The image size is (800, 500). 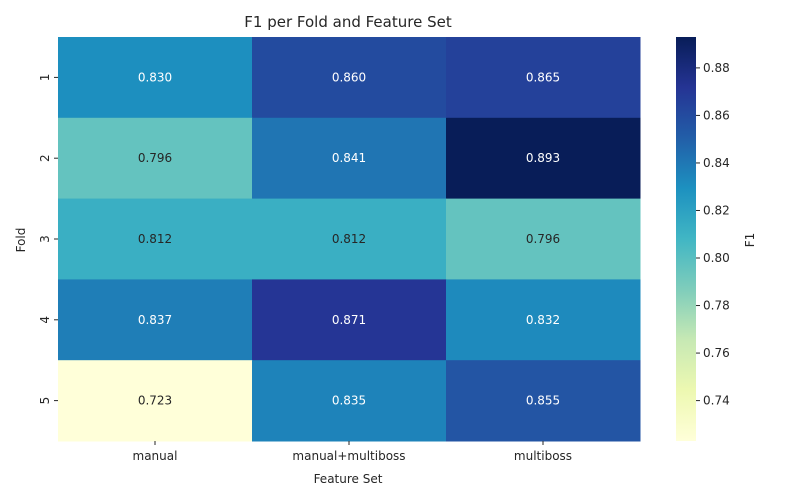 I want to click on x-tick-label: manual+multiboss, so click(x=348, y=456).